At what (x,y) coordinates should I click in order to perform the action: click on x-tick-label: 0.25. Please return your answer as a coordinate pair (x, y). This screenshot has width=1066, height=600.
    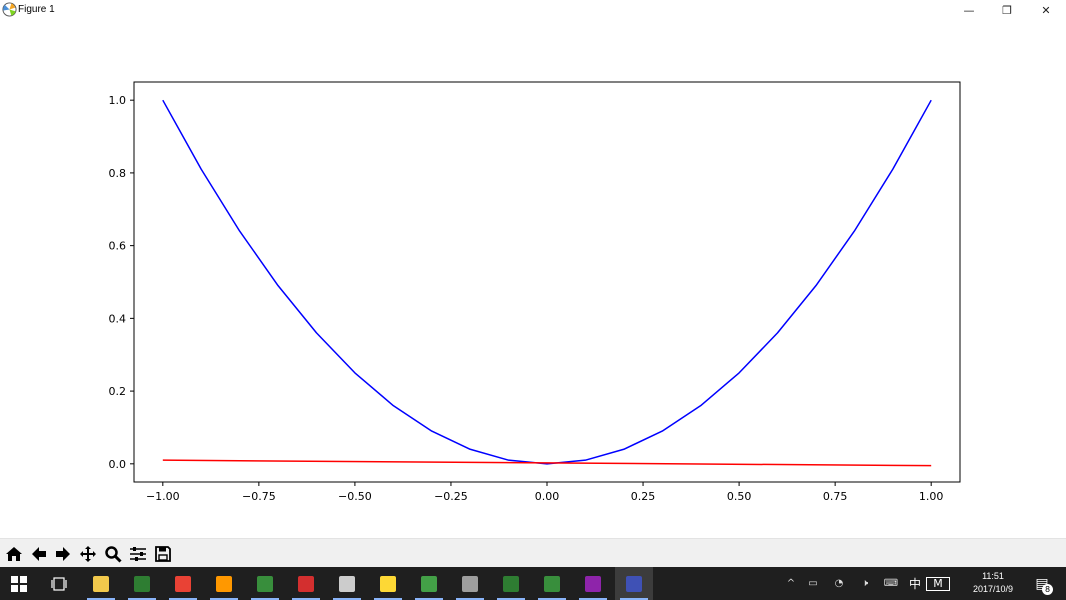
    Looking at the image, I should click on (643, 496).